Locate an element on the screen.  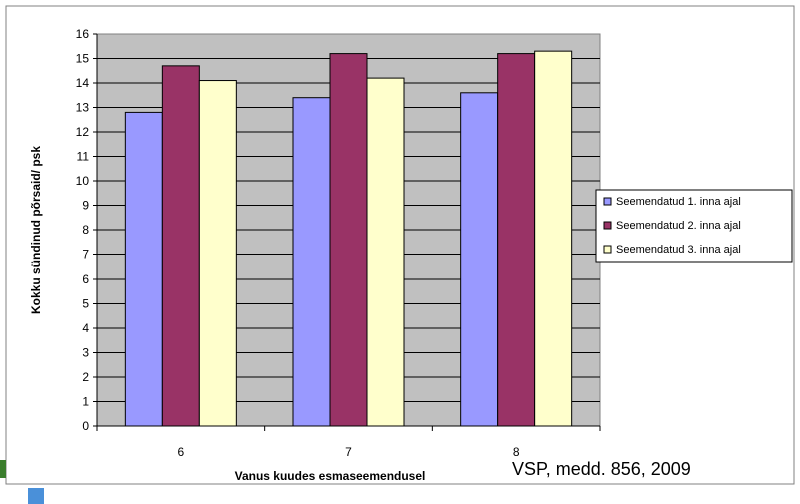
y-tick-label: 9 is located at coordinates (85, 206).